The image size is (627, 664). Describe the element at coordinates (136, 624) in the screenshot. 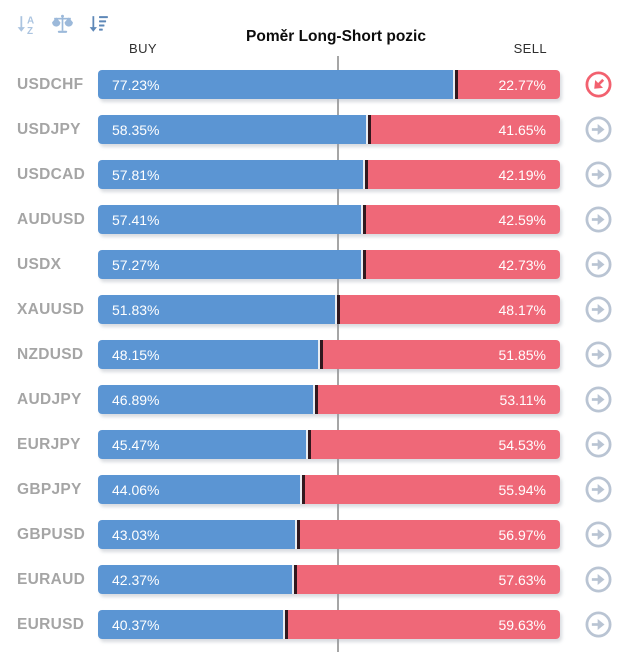

I see `buy-value: 40.37%` at that location.